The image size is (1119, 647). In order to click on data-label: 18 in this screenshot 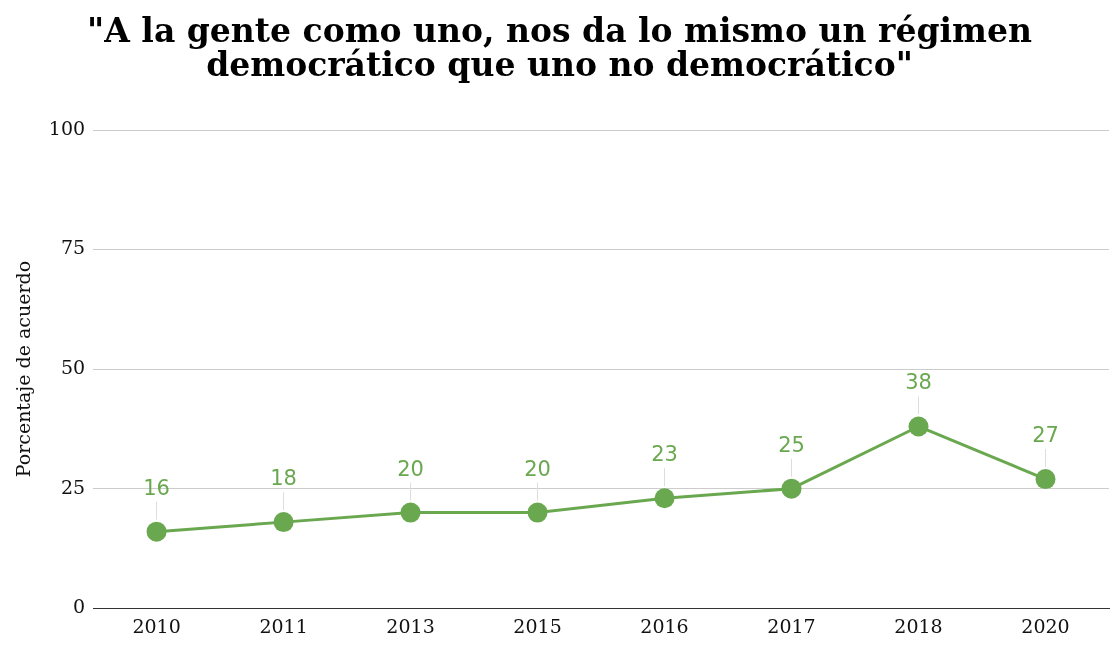, I will do `click(283, 478)`.